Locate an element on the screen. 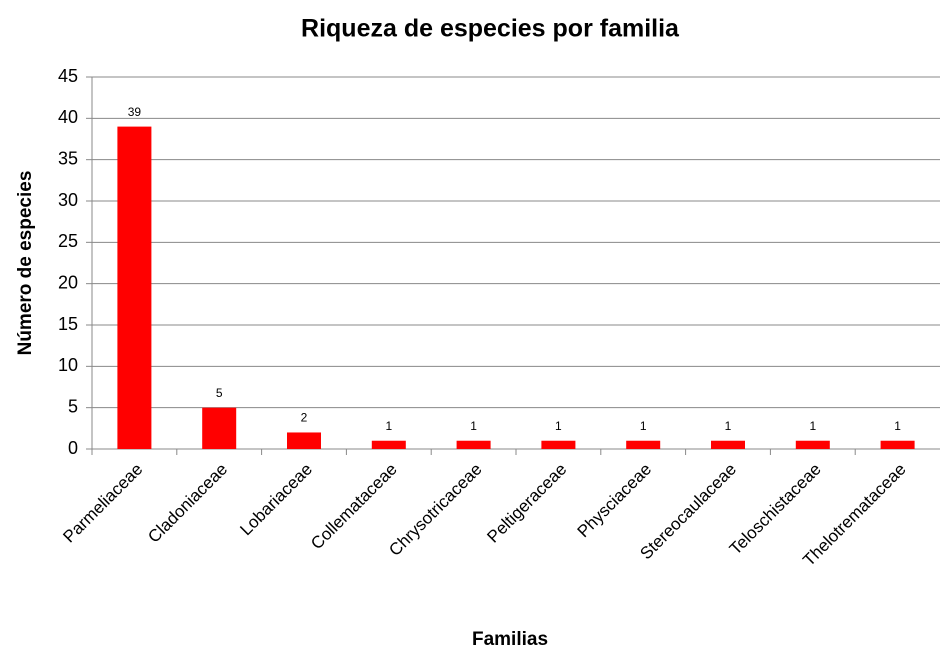 Image resolution: width=943 pixels, height=653 pixels. data-label: 5 is located at coordinates (219, 393).